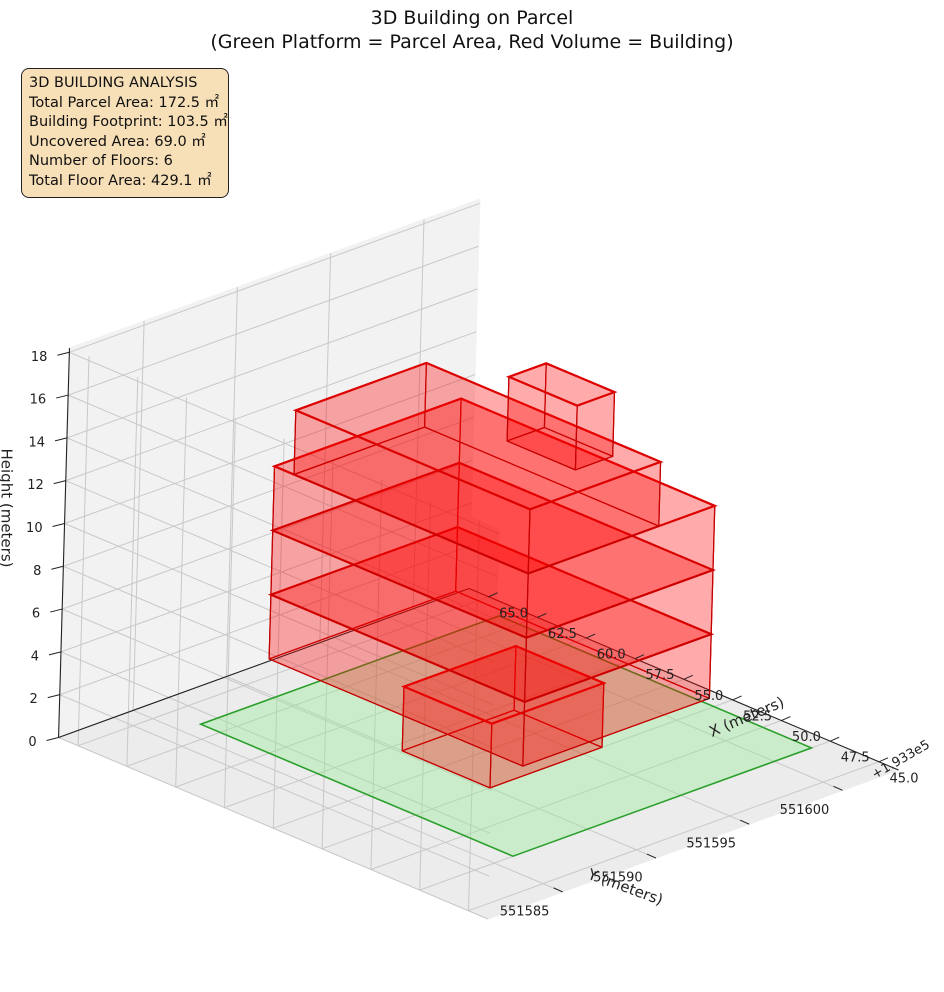  Describe the element at coordinates (708, 696) in the screenshot. I see `x-tick-label: 55.0` at that location.